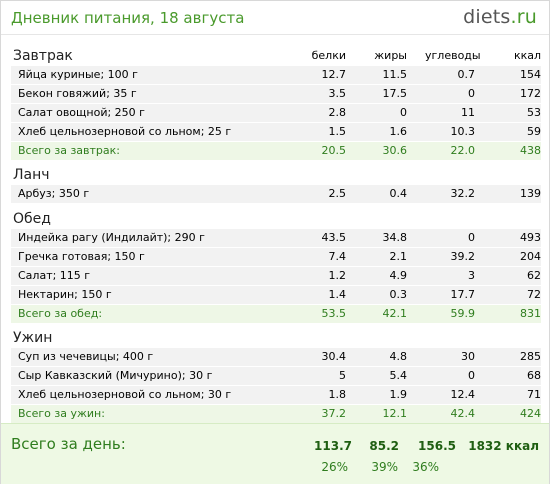 This screenshot has width=550, height=484. Describe the element at coordinates (463, 256) in the screenshot. I see `food-carbs: 39.2` at that location.